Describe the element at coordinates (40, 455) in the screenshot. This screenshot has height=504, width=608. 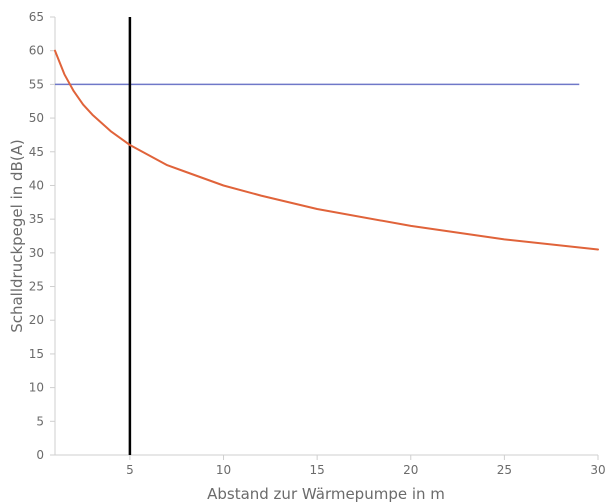
I see `y-tick-label: 0` at that location.